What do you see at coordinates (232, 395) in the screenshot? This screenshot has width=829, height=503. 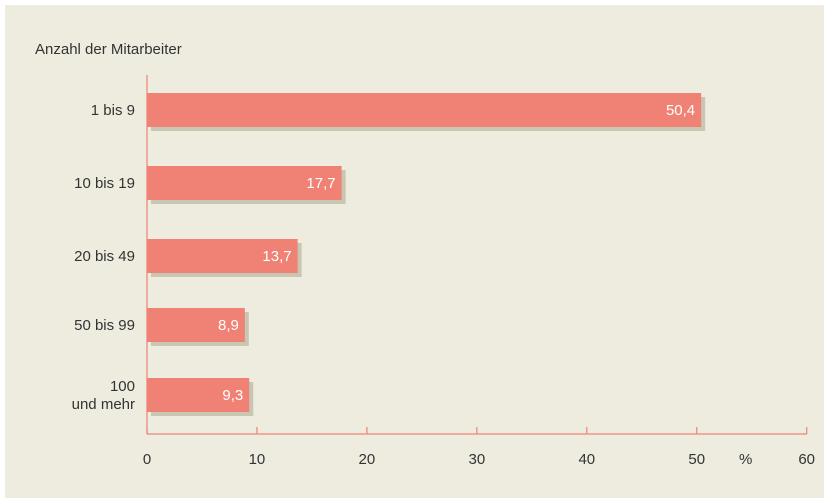 I see `bar-value-label: 9,3` at bounding box center [232, 395].